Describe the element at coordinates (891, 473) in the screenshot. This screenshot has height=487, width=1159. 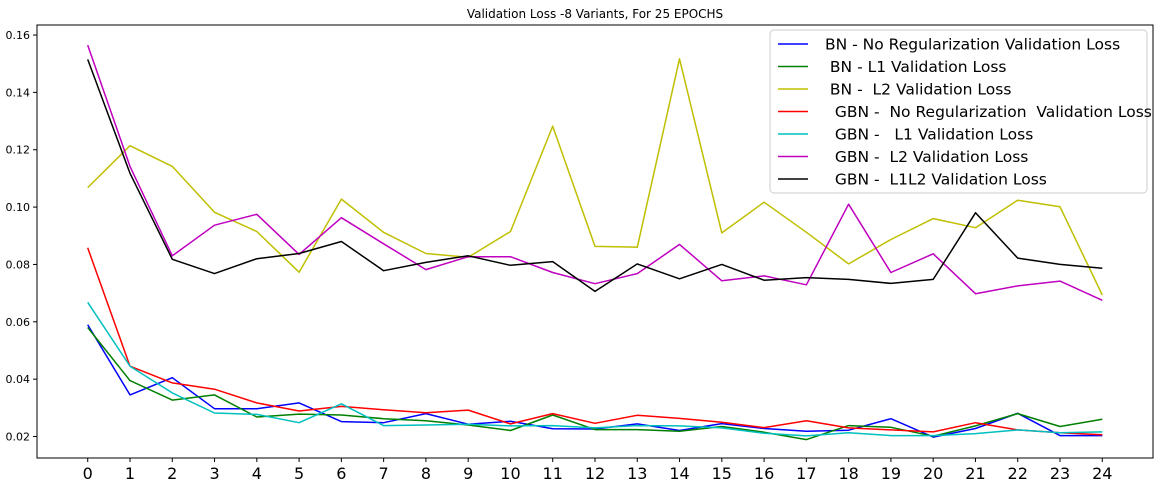
I see `x-tick-label: 19` at that location.